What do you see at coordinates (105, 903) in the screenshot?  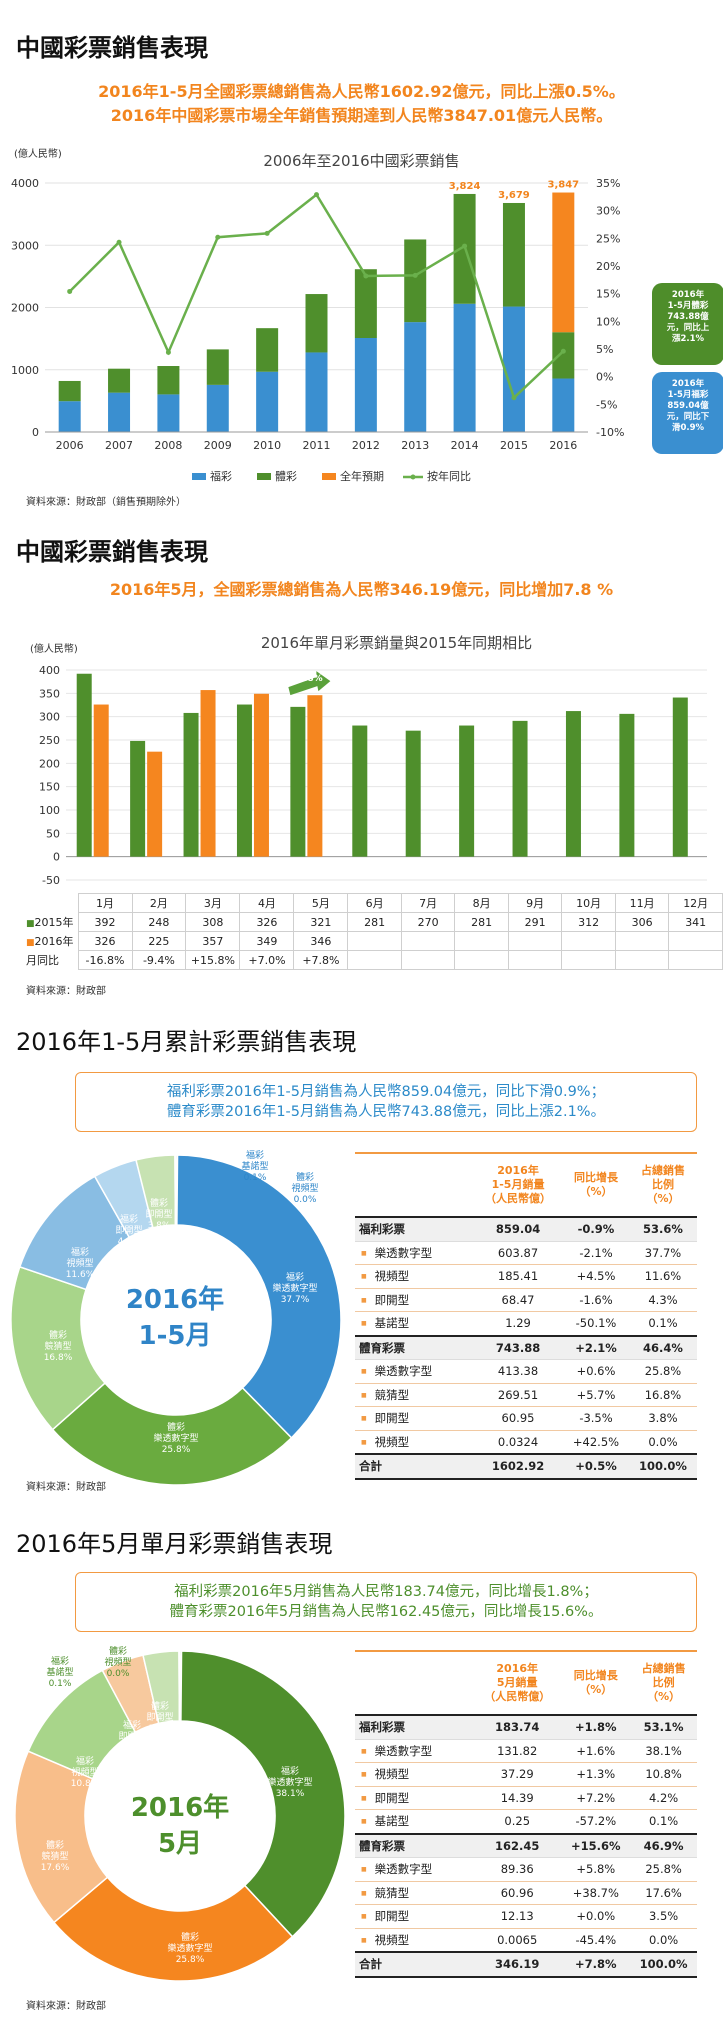 I see `data-table-cell: 1月` at bounding box center [105, 903].